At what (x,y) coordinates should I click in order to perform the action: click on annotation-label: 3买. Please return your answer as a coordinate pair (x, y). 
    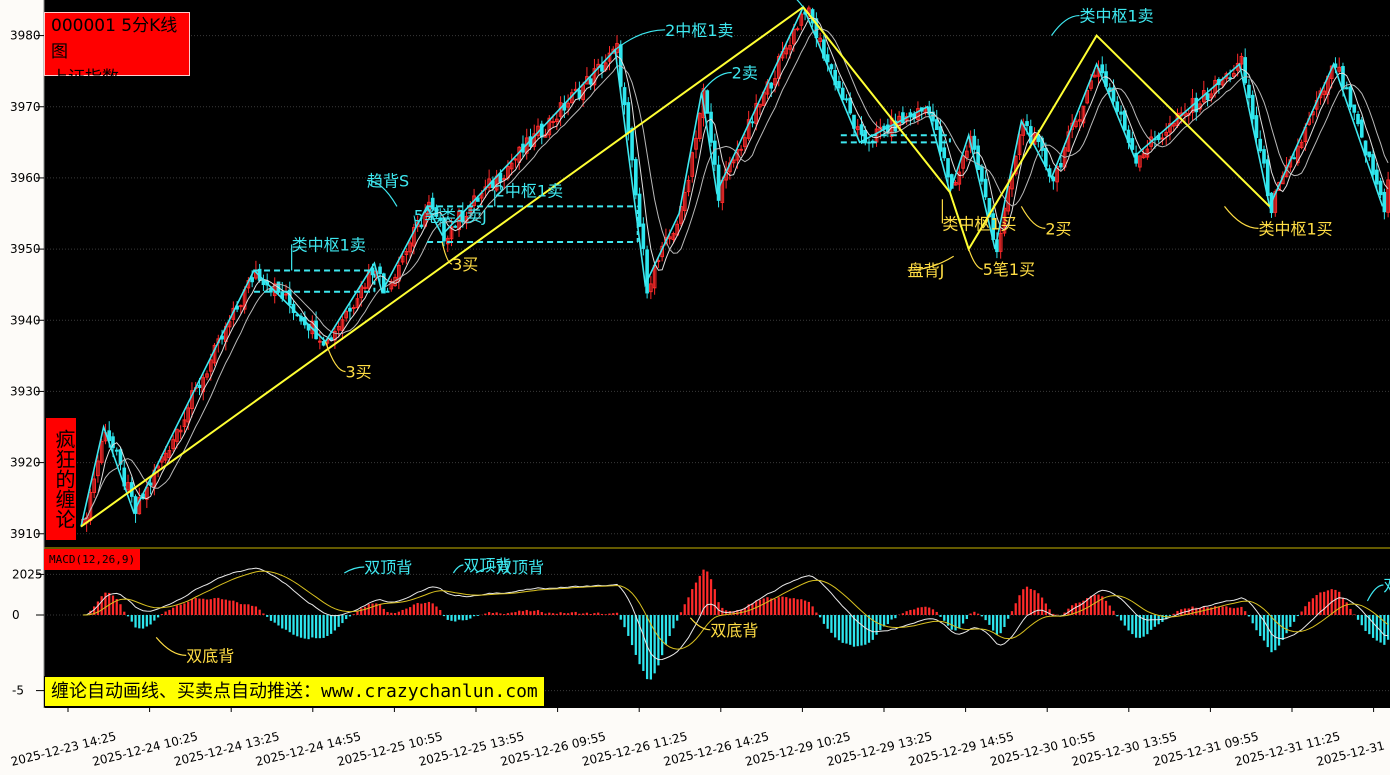
    Looking at the image, I should click on (358, 372).